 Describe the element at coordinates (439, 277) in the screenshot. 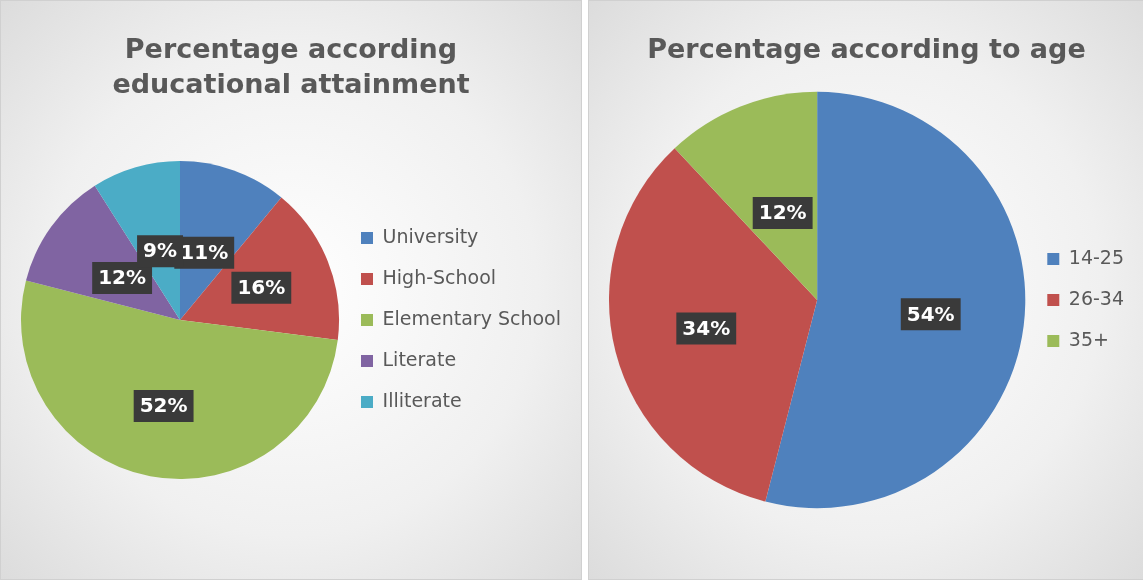

I see `legend-label: High-School` at that location.